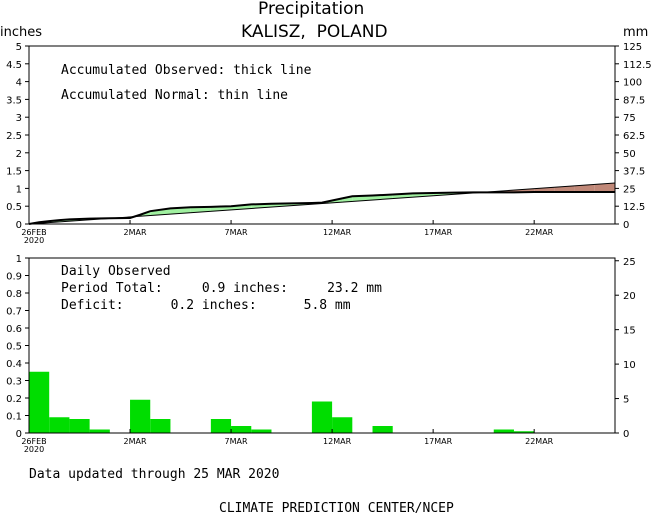  Describe the element at coordinates (19, 83) in the screenshot. I see `y-tick-label-left: 4` at that location.